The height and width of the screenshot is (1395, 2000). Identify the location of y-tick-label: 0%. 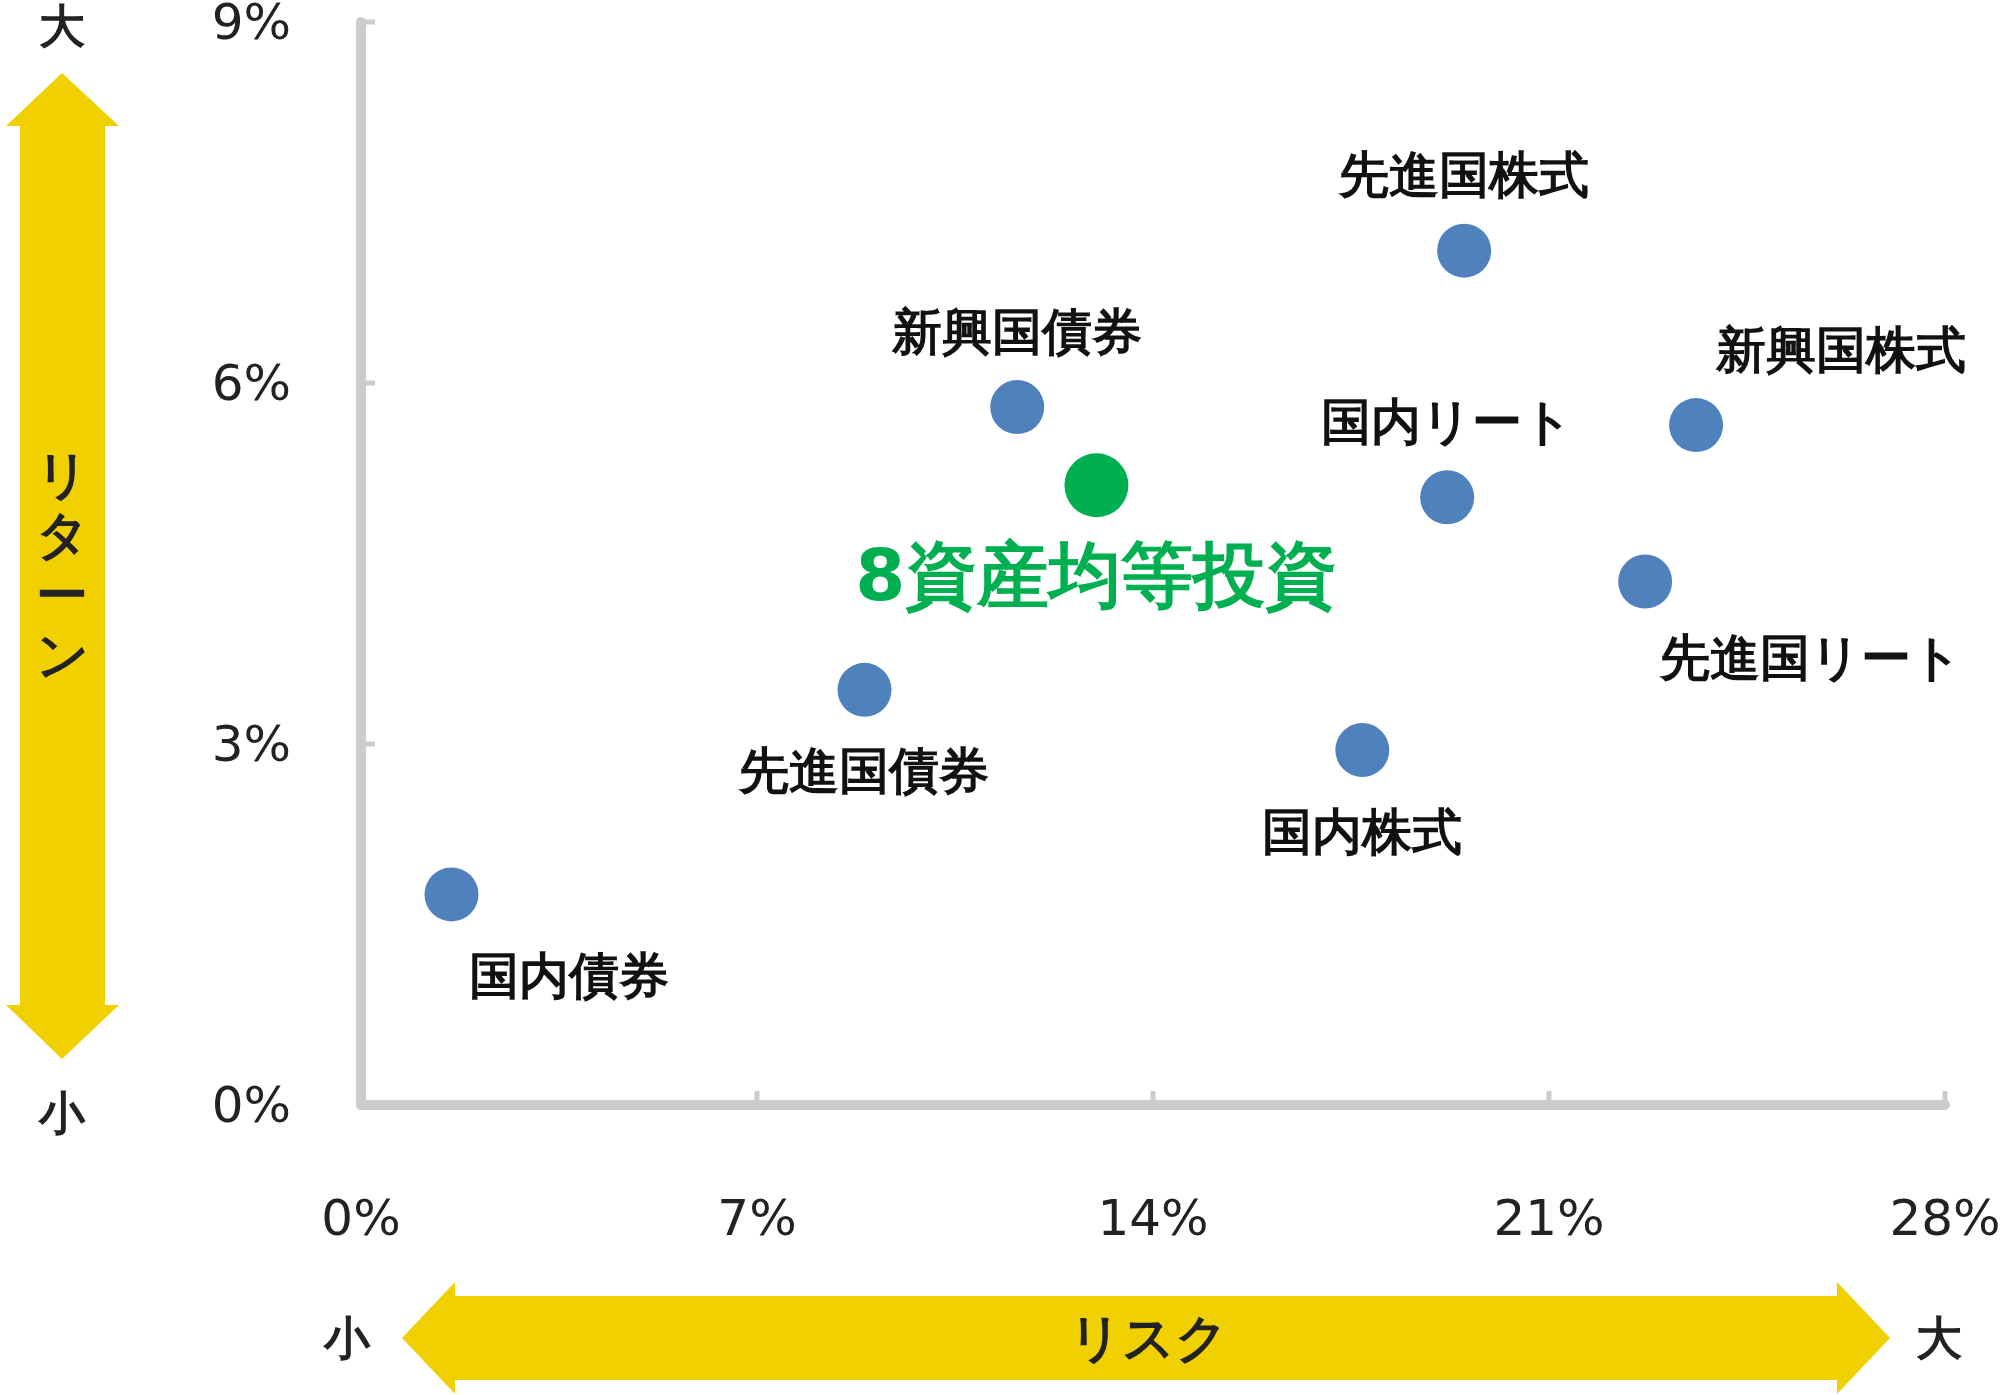
(251, 1105).